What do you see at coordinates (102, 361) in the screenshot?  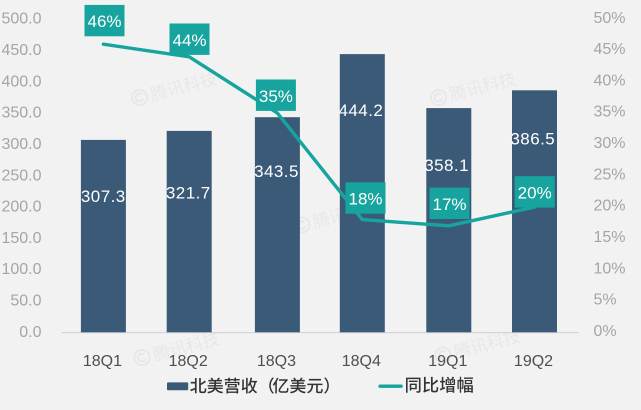 I see `svg-text: 18Q1` at bounding box center [102, 361].